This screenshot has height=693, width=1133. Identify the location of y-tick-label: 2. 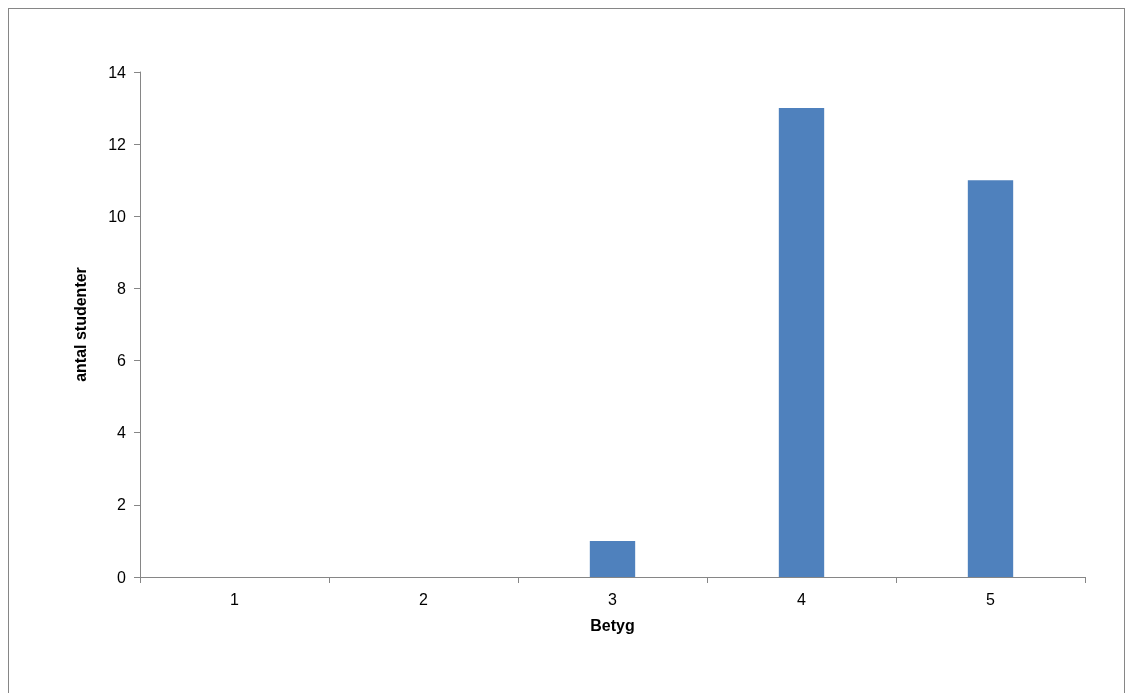
(122, 505).